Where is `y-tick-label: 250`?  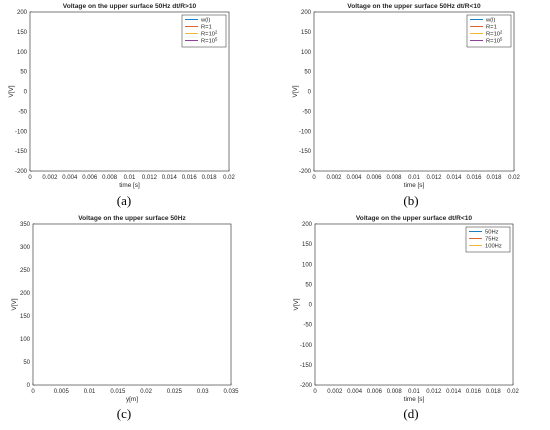 y-tick-label: 250 is located at coordinates (25, 271).